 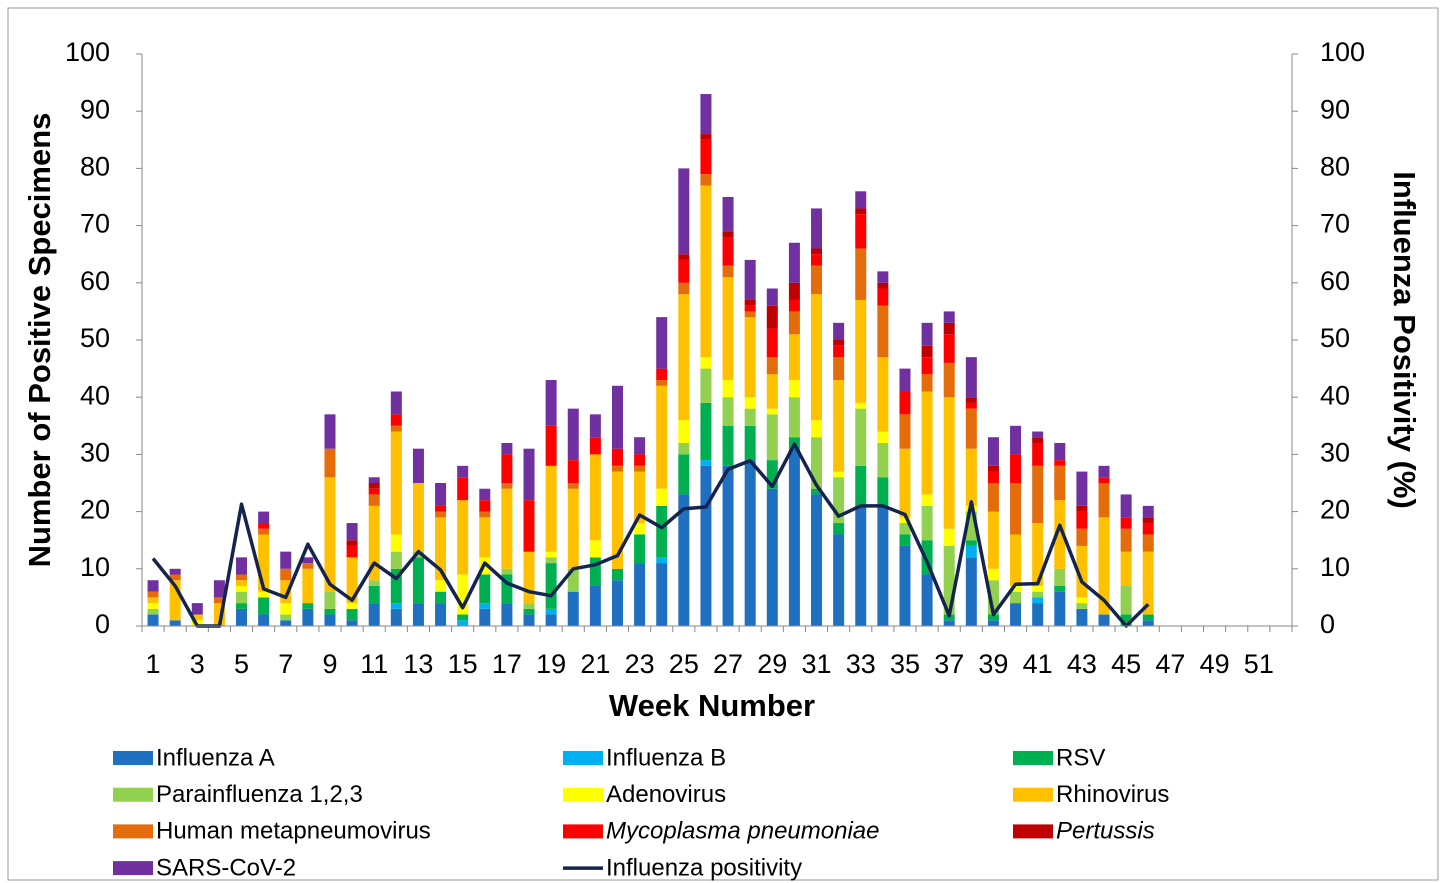 I want to click on legend-label: RSV, so click(x=1080, y=757).